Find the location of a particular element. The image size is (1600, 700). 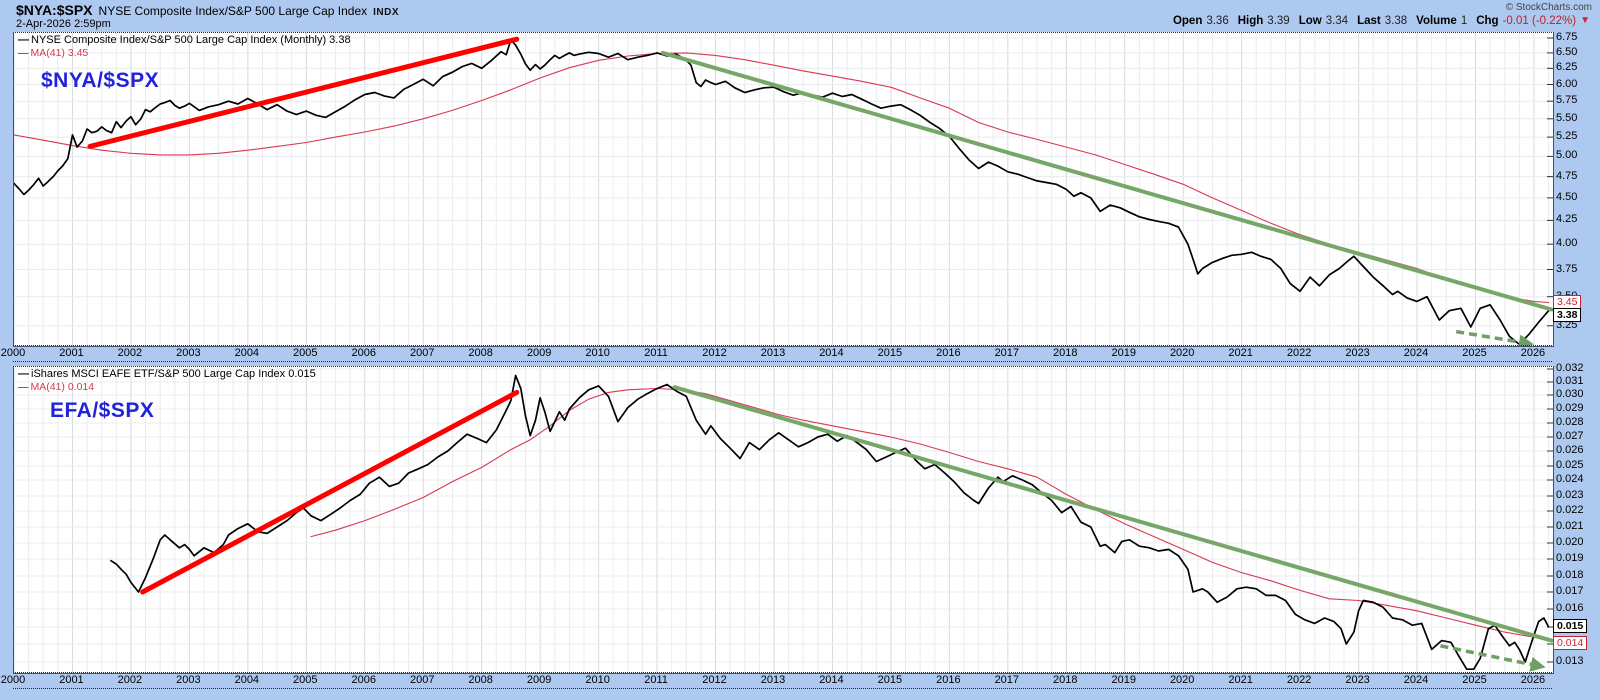

x-year-label: 2006 is located at coordinates (363, 353).